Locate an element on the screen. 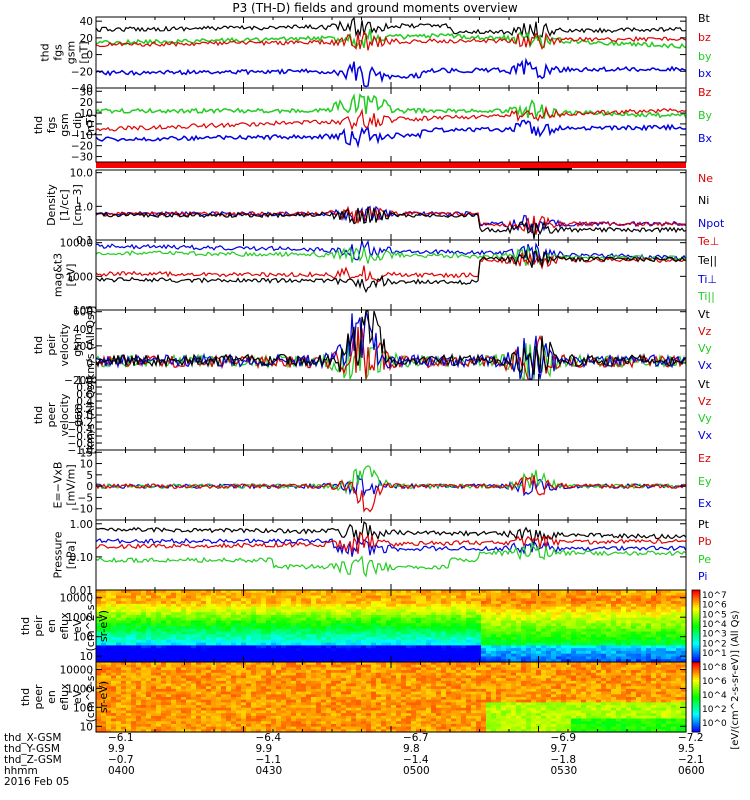 Image resolution: width=750 pixels, height=800 pixels. y-axis-label: [nPa] is located at coordinates (71, 555).